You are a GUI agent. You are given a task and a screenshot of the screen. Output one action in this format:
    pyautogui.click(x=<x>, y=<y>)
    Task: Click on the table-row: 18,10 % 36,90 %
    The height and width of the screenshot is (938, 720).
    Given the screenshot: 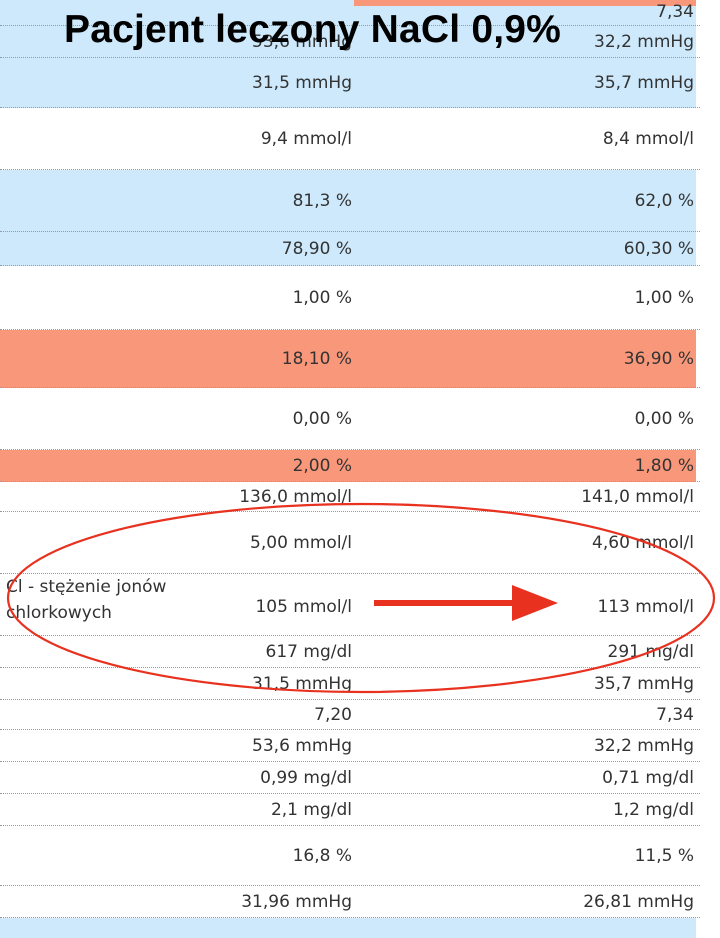 What is the action you would take?
    pyautogui.click(x=360, y=359)
    